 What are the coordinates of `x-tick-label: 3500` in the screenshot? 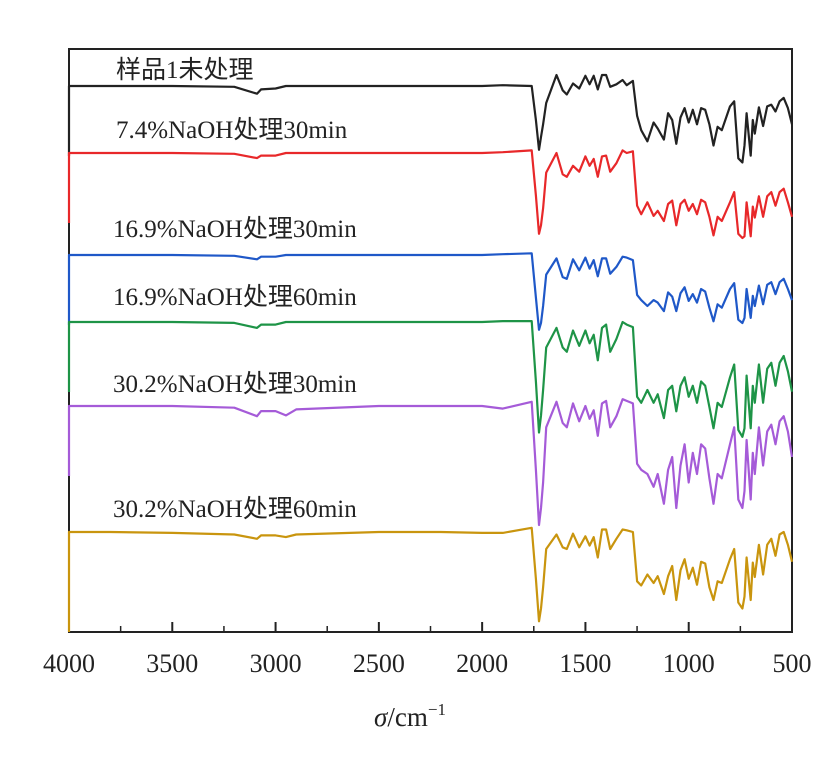 It's located at (172, 663).